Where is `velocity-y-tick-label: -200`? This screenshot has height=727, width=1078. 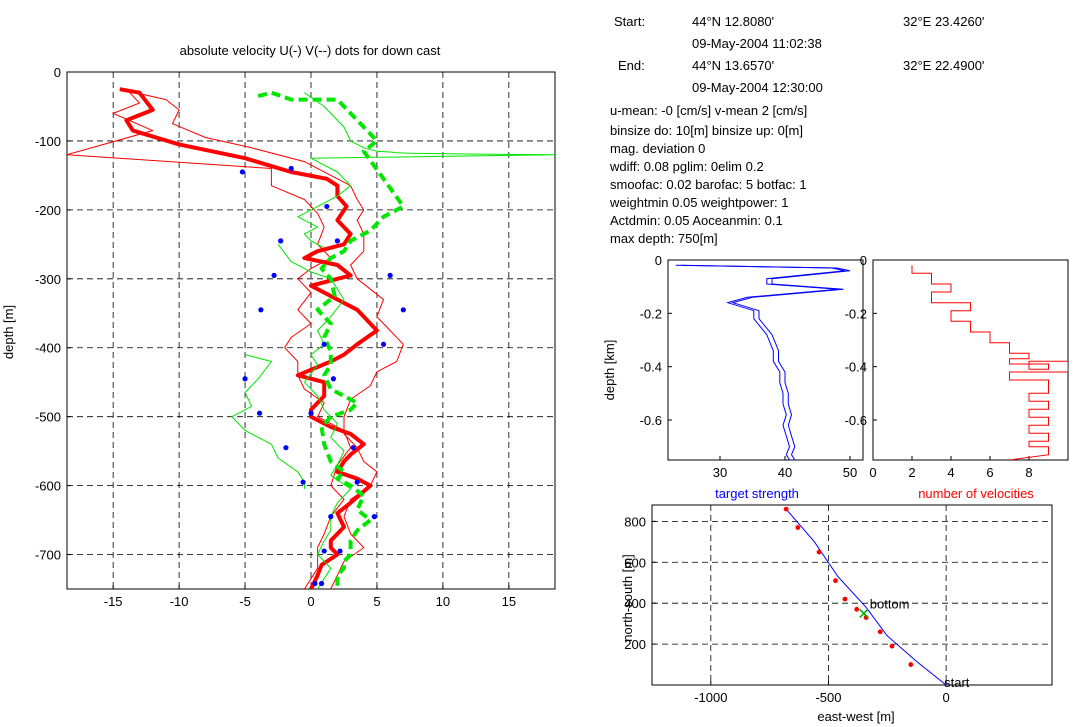
velocity-y-tick-label: -200 is located at coordinates (48, 210).